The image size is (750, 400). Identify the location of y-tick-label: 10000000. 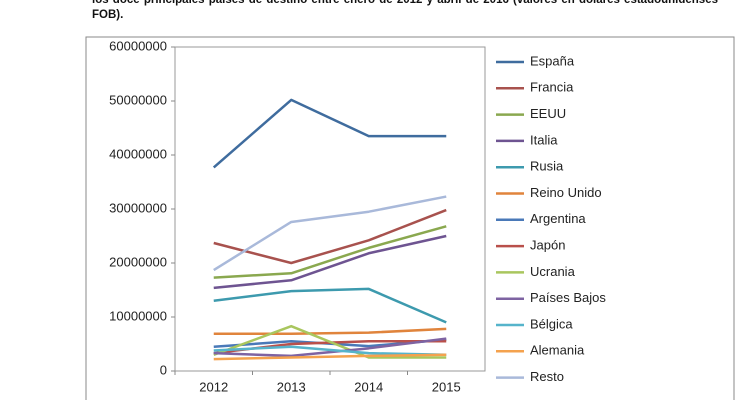
(138, 315).